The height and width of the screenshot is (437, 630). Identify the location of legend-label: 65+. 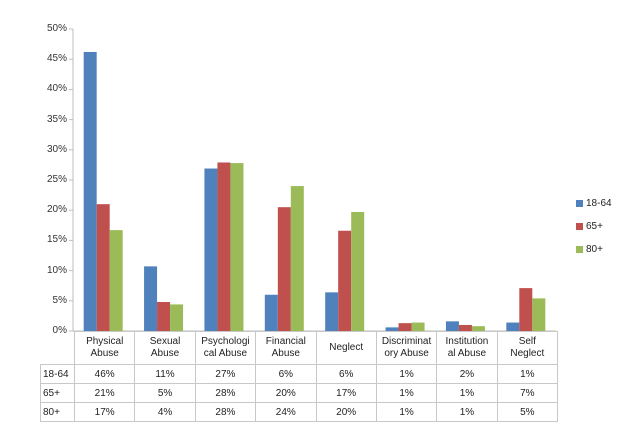
(594, 226).